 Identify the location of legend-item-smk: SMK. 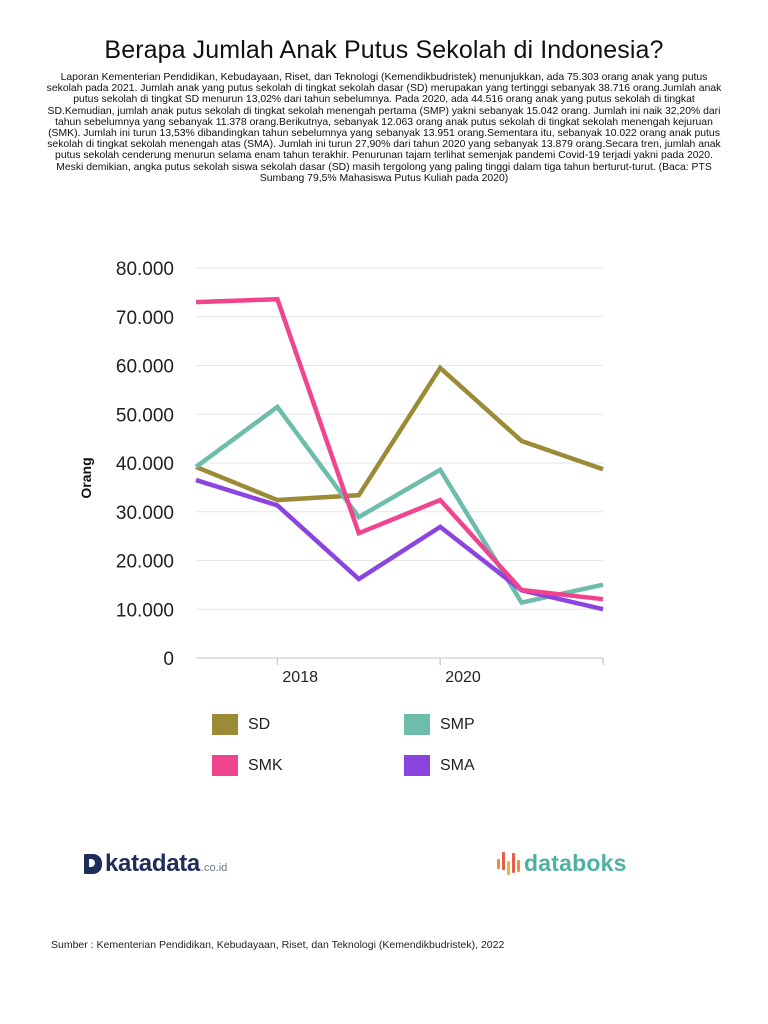
(247, 765).